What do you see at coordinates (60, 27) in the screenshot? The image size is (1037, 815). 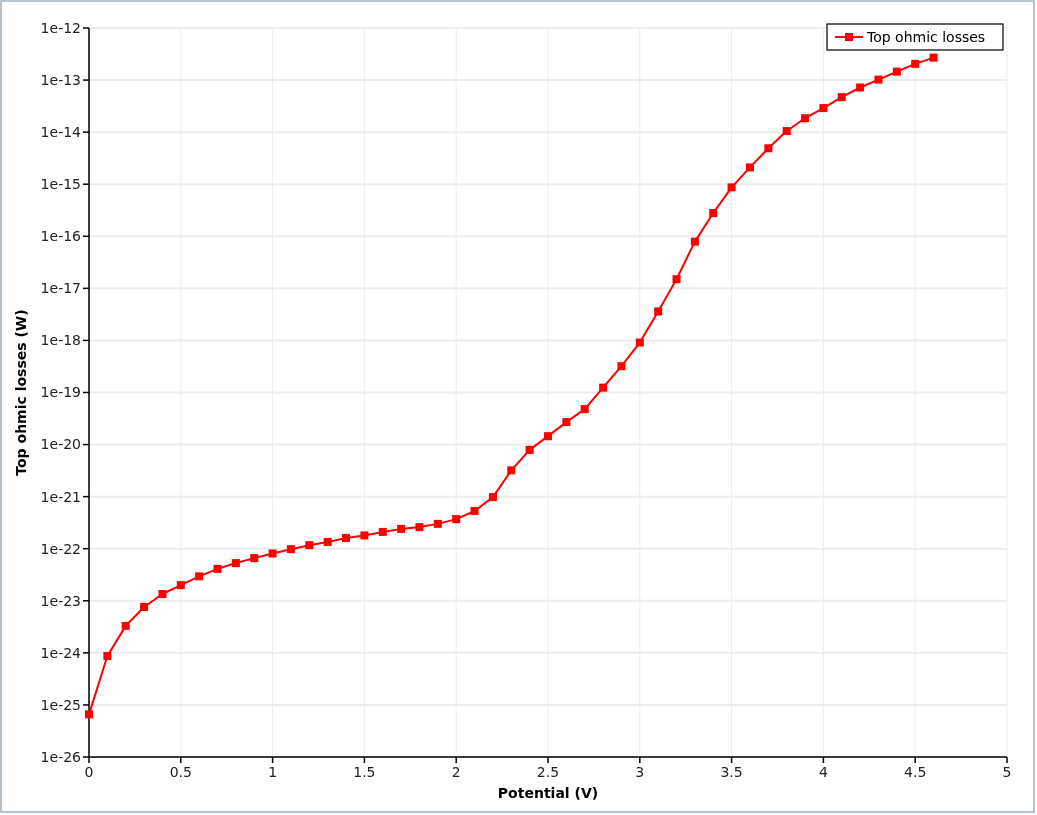 I see `y-tick-label: 1e-12` at bounding box center [60, 27].